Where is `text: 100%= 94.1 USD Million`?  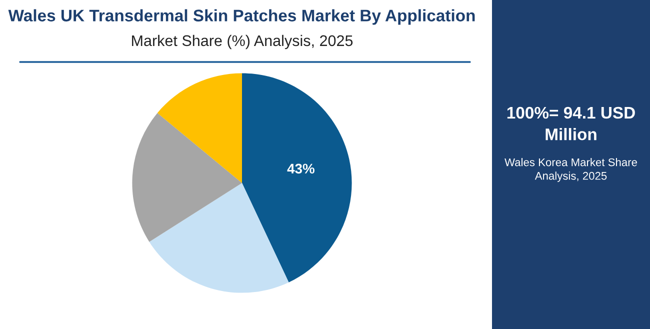 text: 100%= 94.1 USD Million is located at coordinates (571, 123).